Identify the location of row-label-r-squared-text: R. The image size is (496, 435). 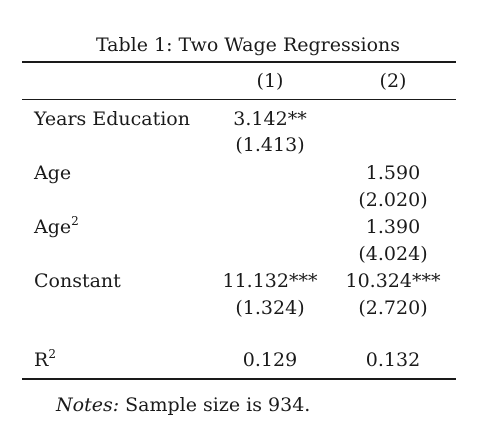
(41, 360).